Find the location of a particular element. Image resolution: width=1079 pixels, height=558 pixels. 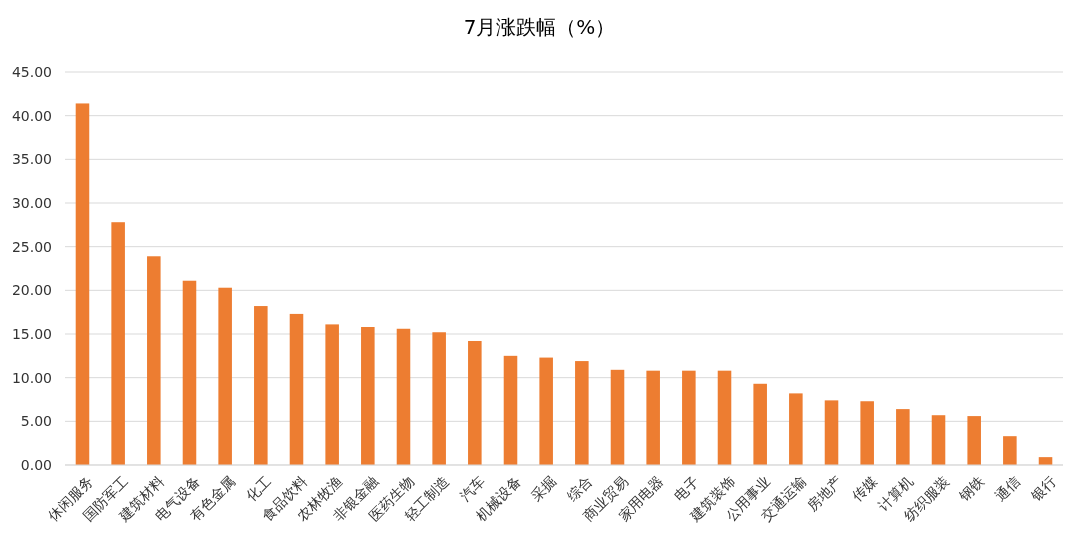

x-tick-label: 汽车 is located at coordinates (472, 488).